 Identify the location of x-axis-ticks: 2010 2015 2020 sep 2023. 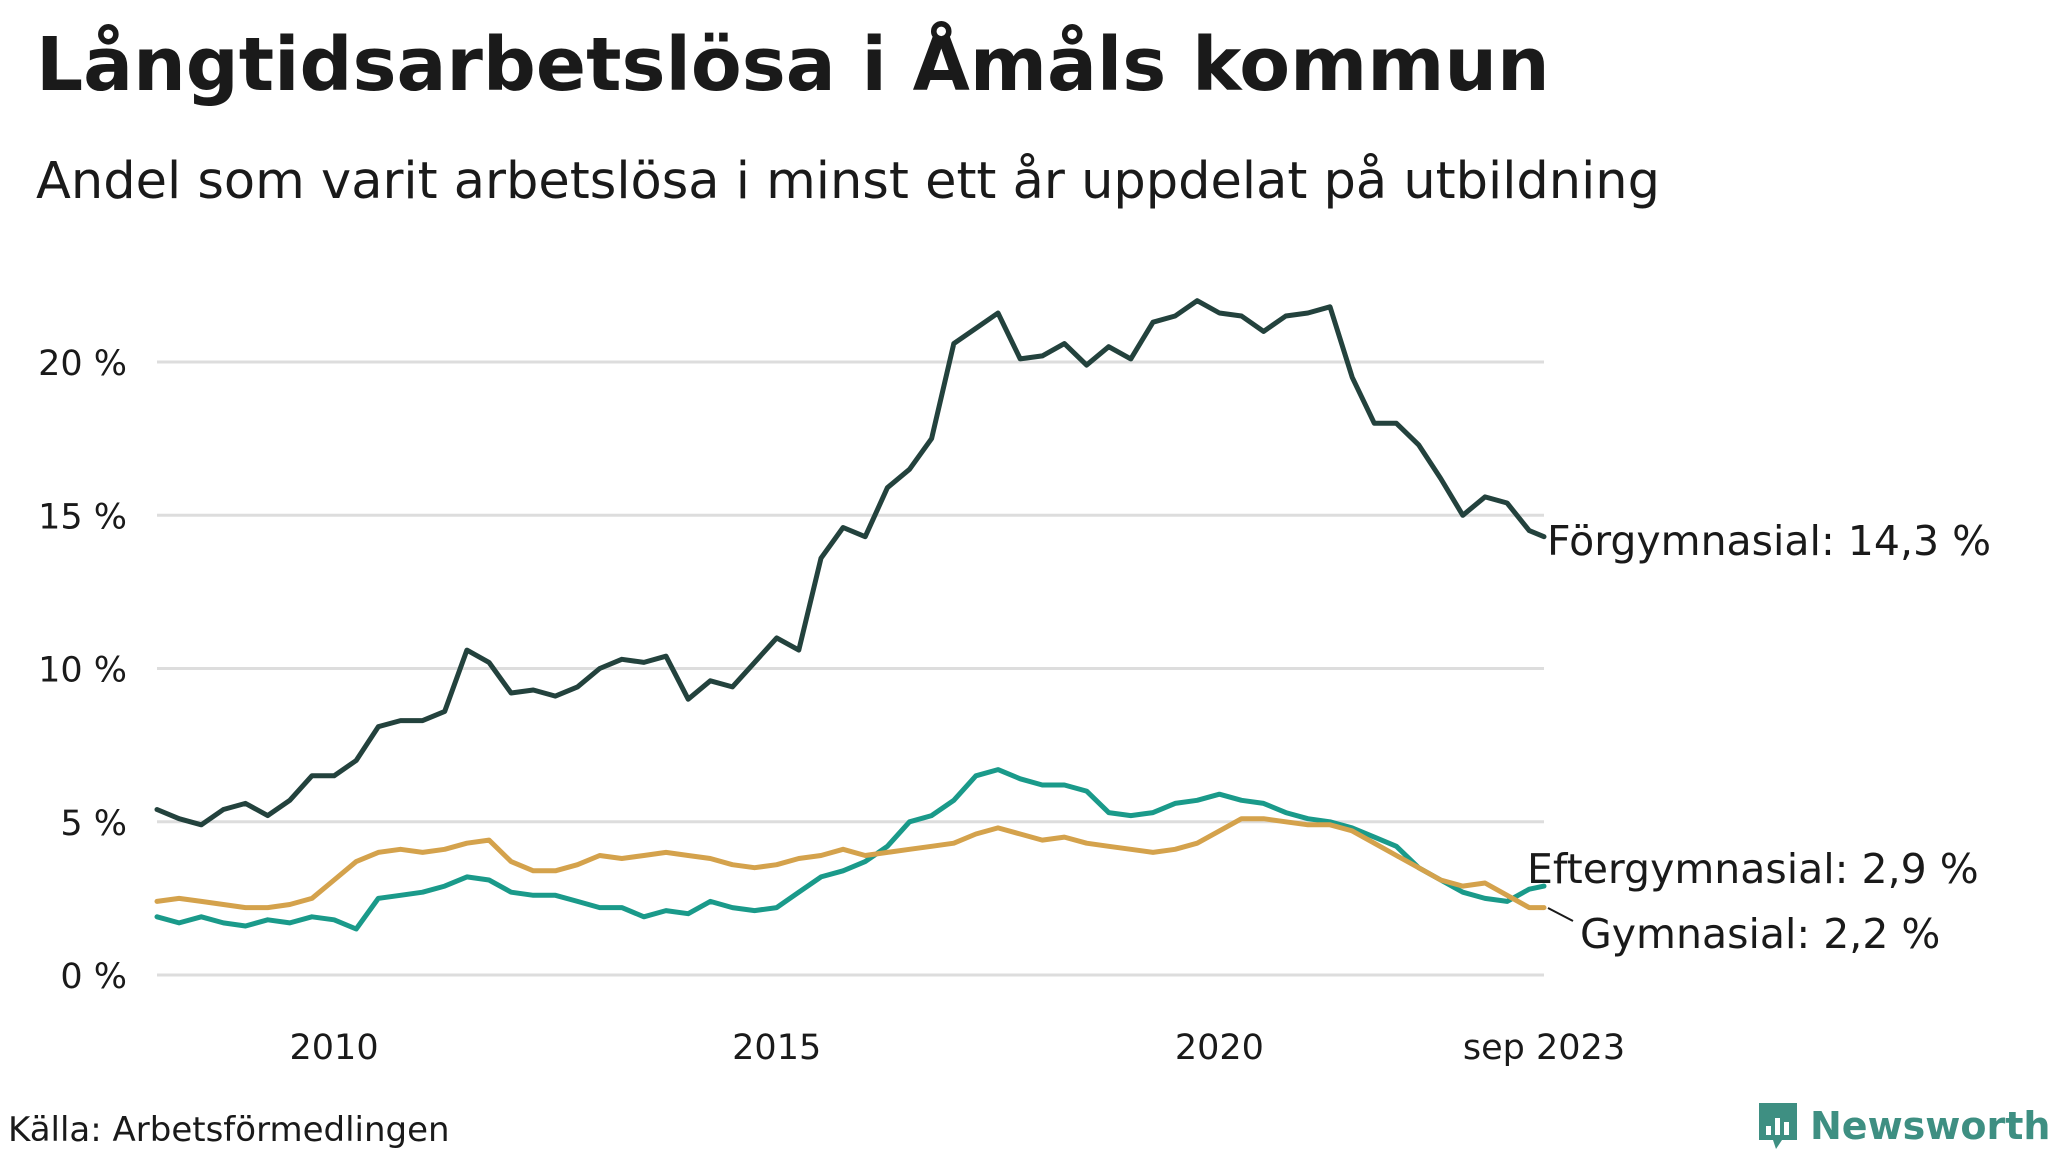
(958, 1048).